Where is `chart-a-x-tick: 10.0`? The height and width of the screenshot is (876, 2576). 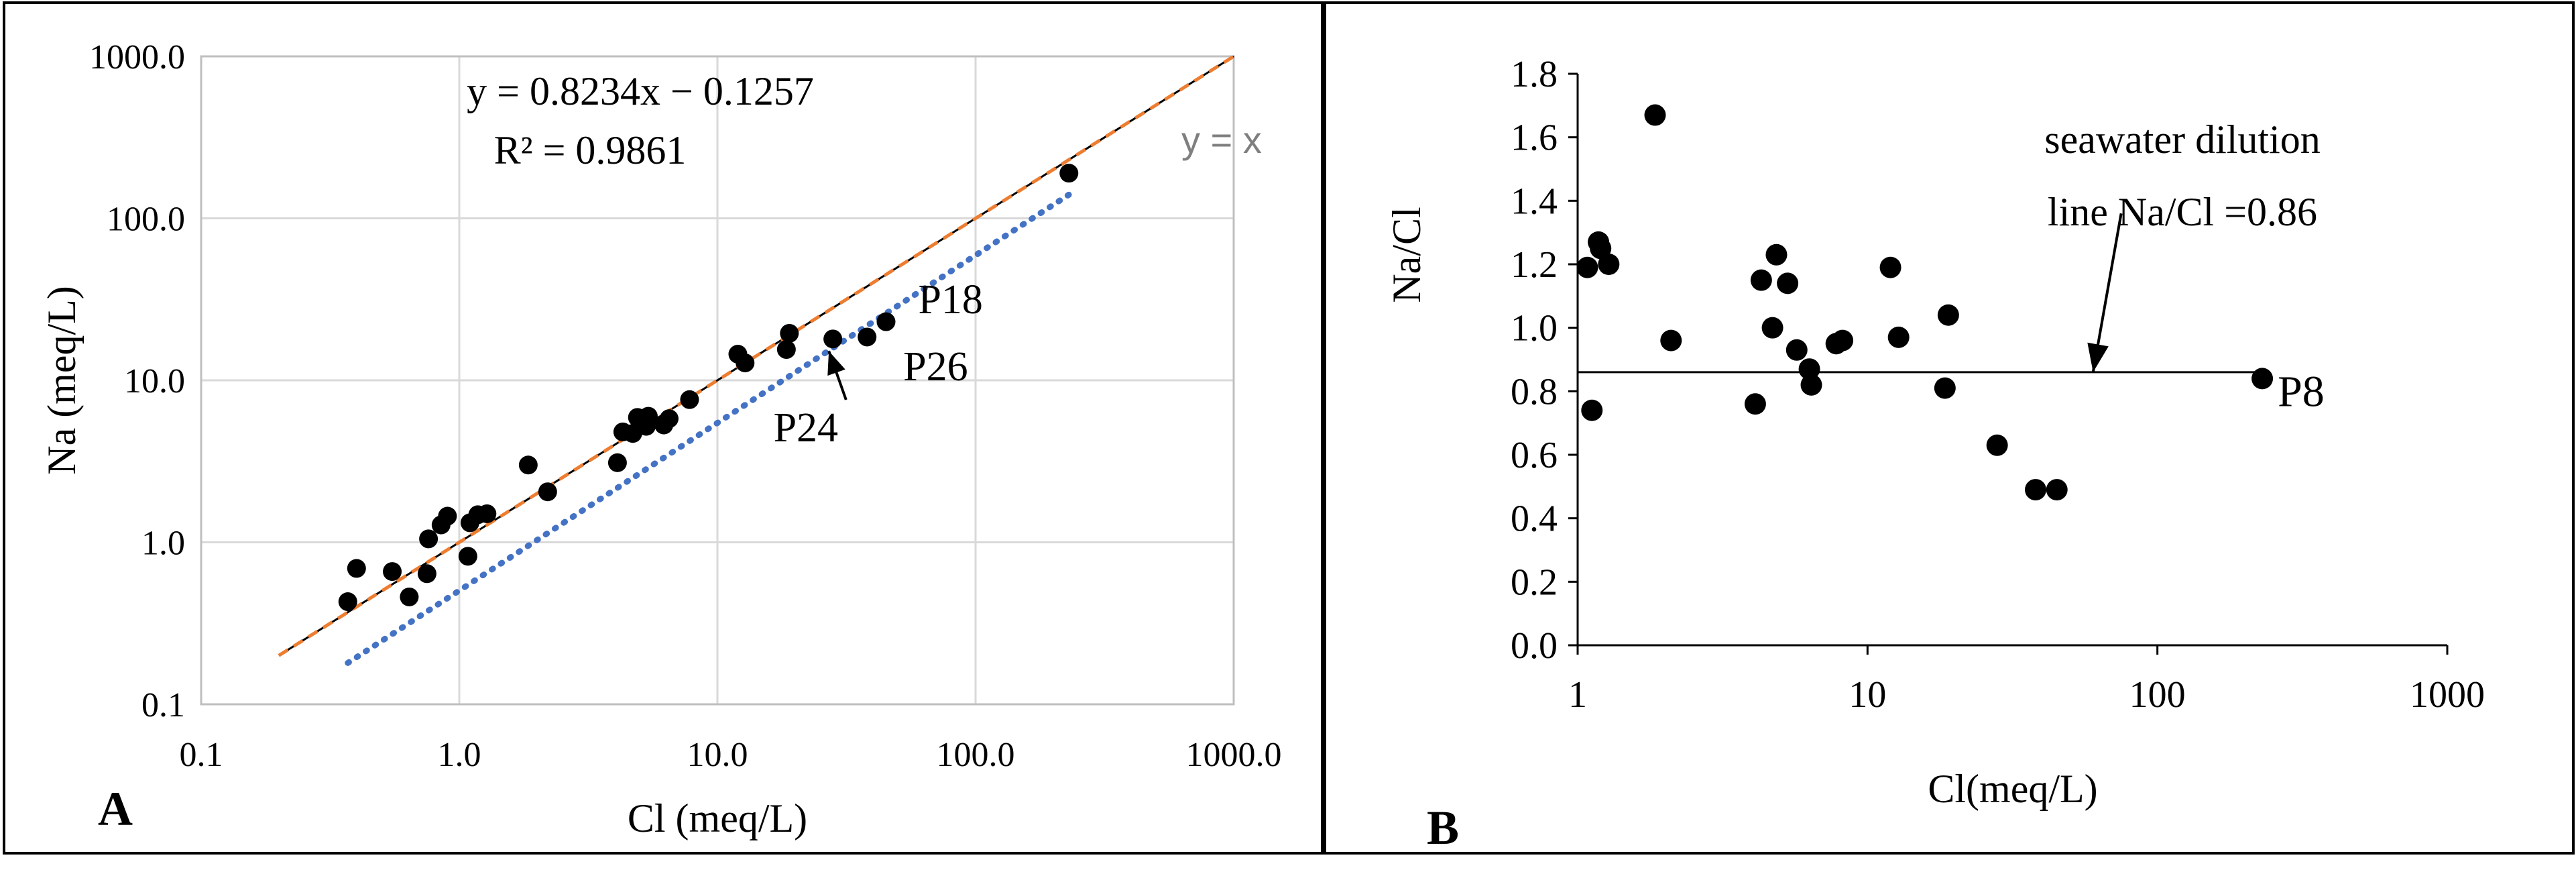
chart-a-x-tick: 10.0 is located at coordinates (717, 755).